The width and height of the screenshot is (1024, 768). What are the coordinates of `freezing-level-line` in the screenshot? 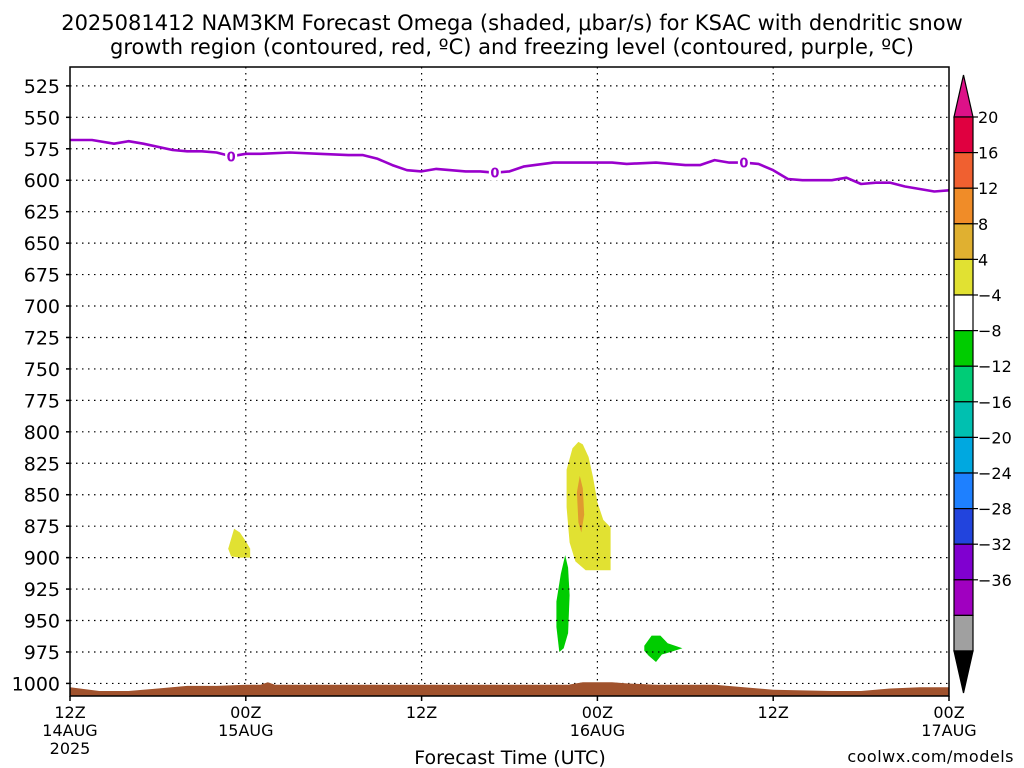 It's located at (510, 165).